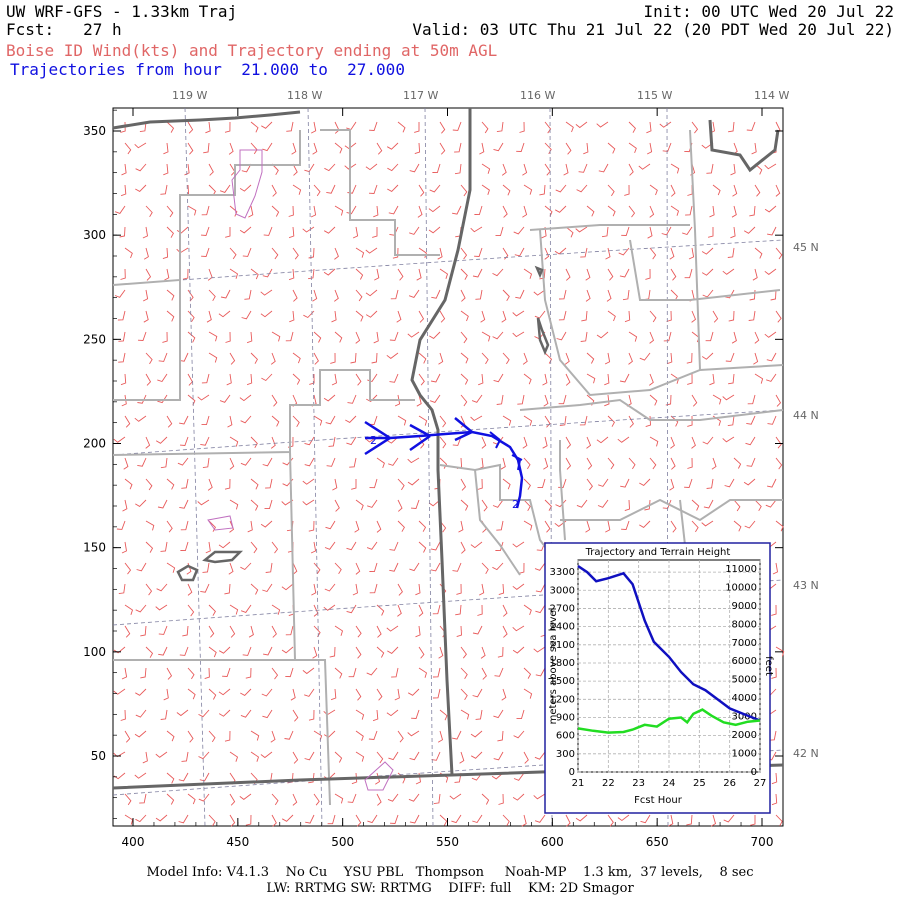  What do you see at coordinates (94, 235) in the screenshot?
I see `y-tick-label: 300` at bounding box center [94, 235].